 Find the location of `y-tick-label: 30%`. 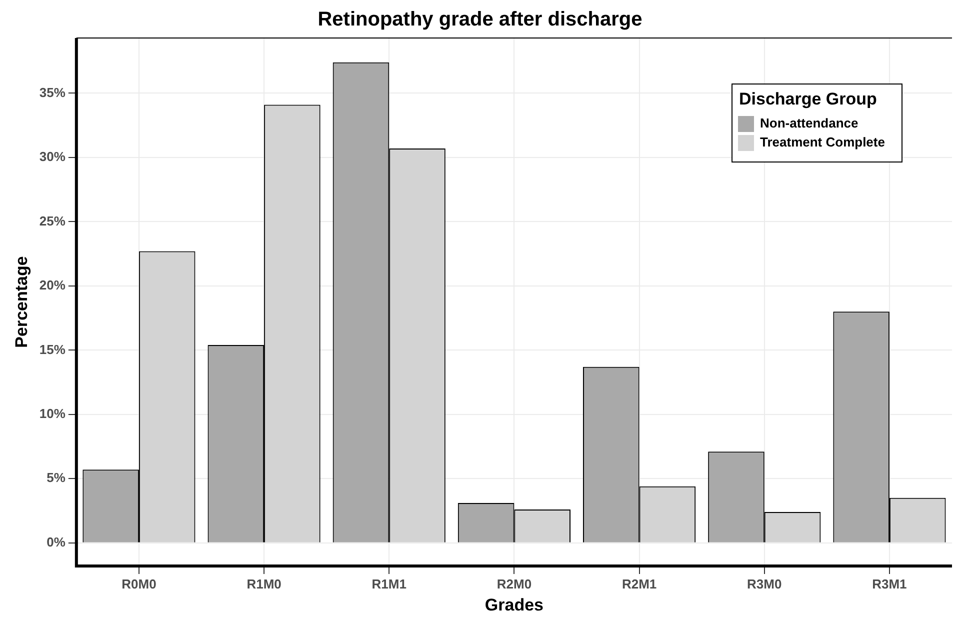

y-tick-label: 30% is located at coordinates (52, 156).